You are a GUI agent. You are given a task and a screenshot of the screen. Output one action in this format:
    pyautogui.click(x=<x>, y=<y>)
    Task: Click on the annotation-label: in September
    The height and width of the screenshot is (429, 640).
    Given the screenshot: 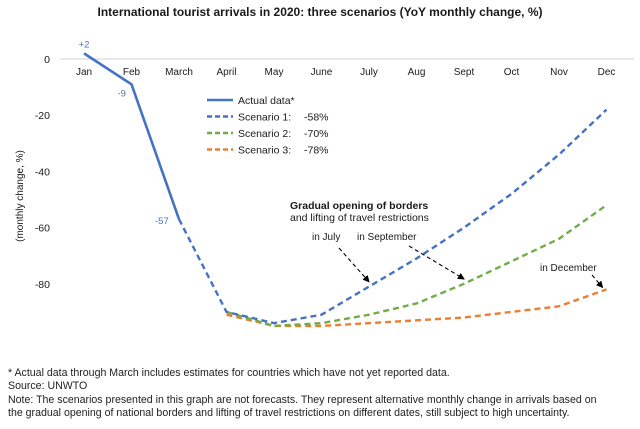 What is the action you would take?
    pyautogui.click(x=387, y=237)
    